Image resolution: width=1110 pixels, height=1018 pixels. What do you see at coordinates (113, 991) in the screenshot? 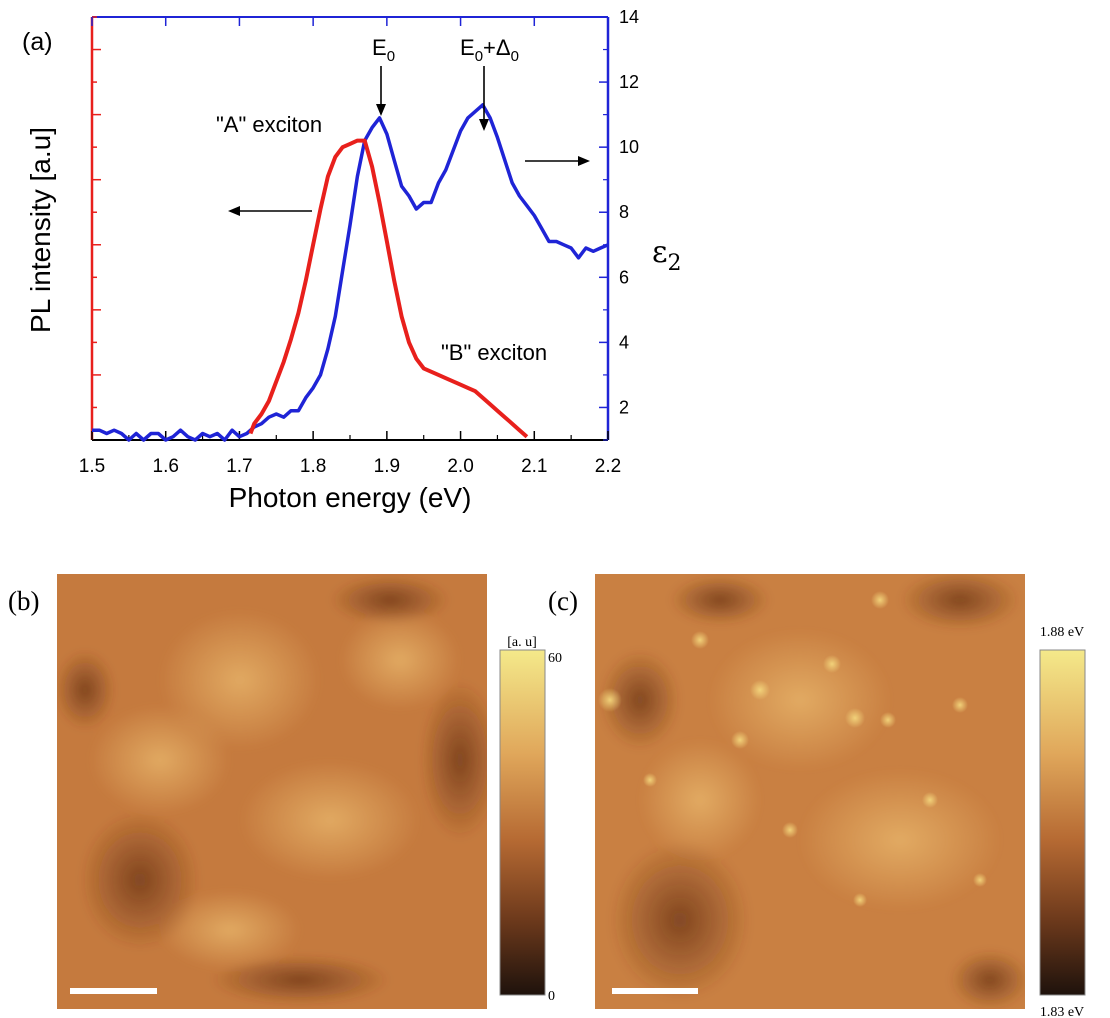
I see `scale-bar-b` at bounding box center [113, 991].